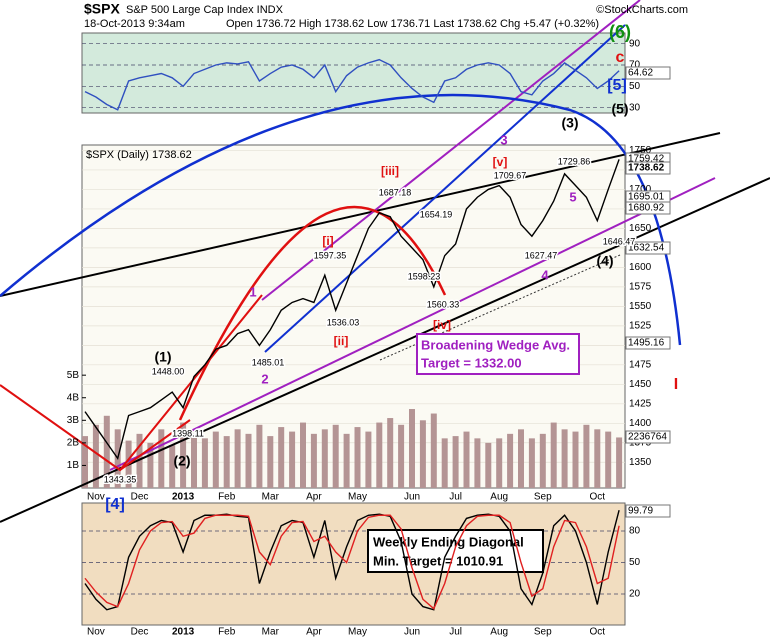 The width and height of the screenshot is (770, 639). Describe the element at coordinates (500, 162) in the screenshot. I see `wave-label: [v]` at that location.